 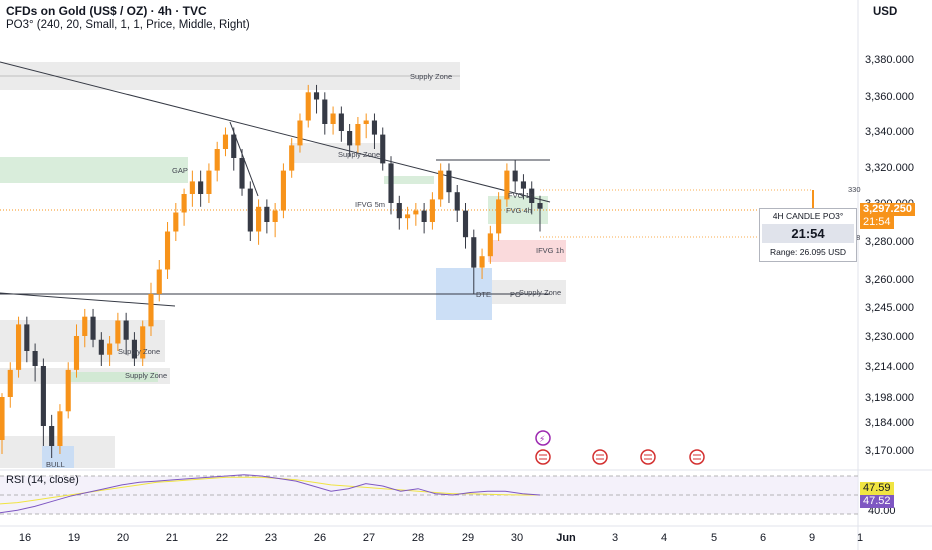 What do you see at coordinates (889, 132) in the screenshot?
I see `price-tick-label: 3,340.000` at bounding box center [889, 132].